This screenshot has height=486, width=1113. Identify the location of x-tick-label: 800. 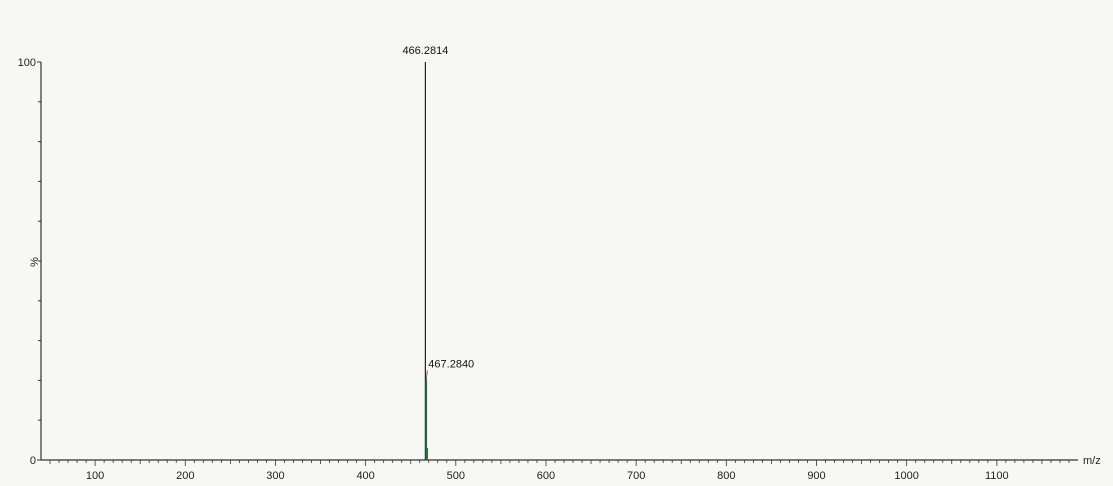
(726, 476).